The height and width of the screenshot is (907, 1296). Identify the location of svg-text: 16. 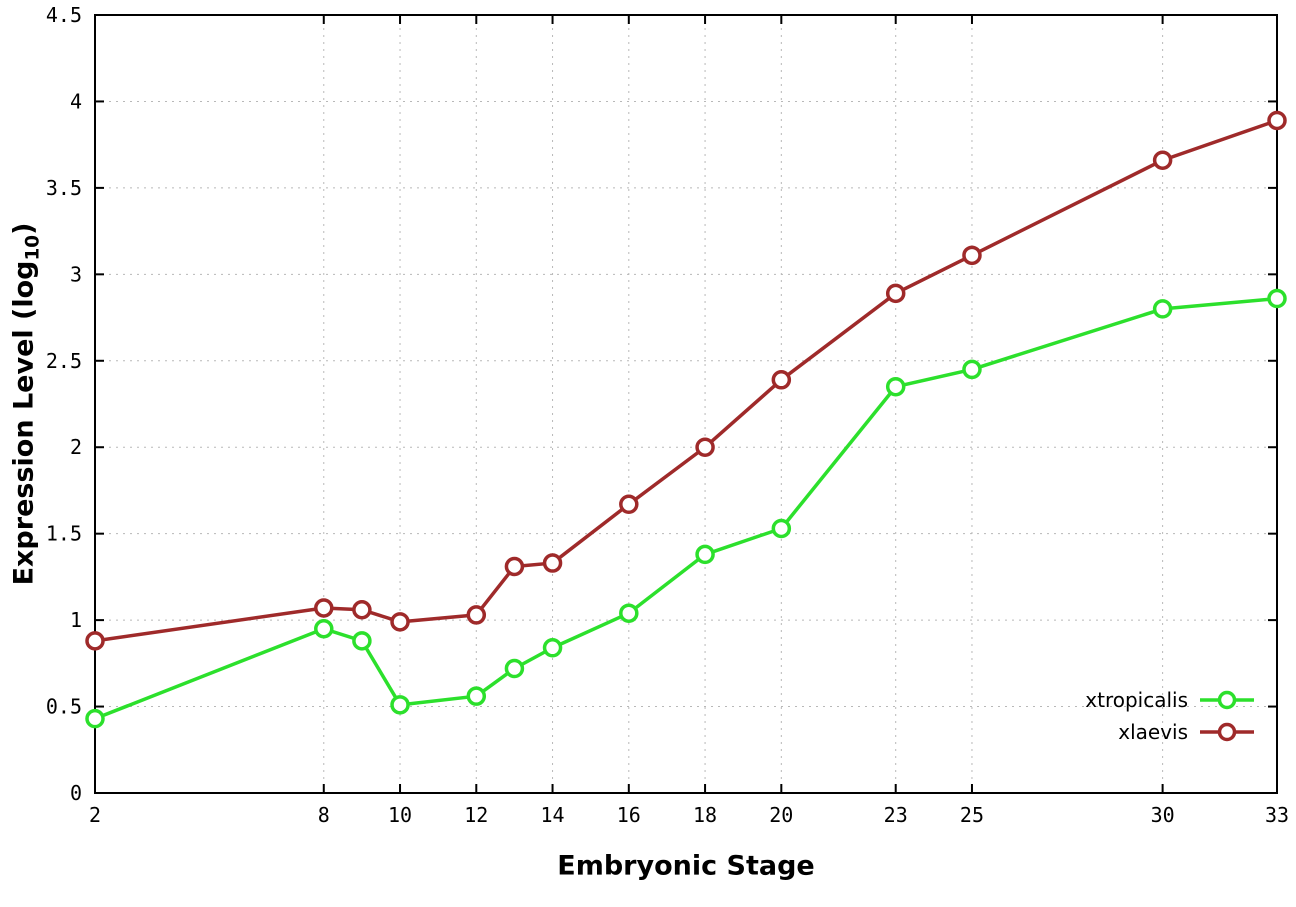
(629, 815).